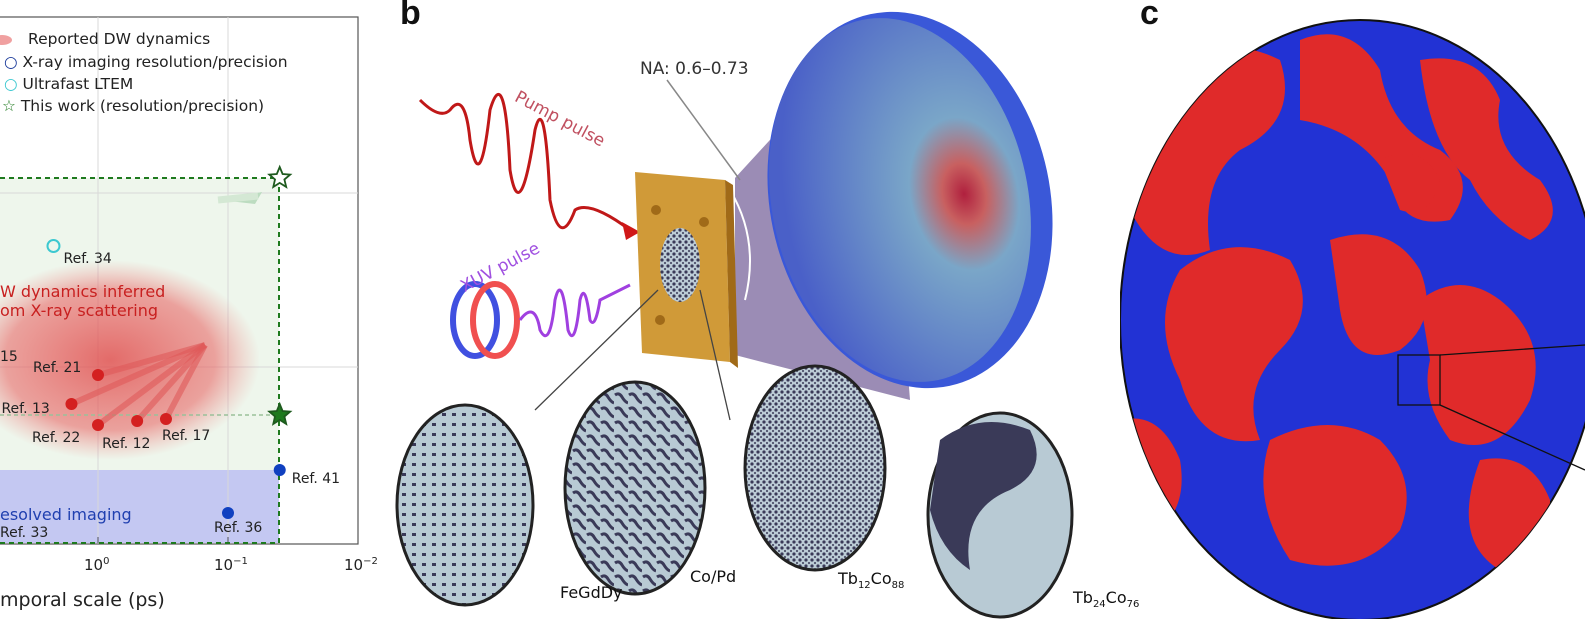  I want to click on subscript: 88, so click(898, 586).